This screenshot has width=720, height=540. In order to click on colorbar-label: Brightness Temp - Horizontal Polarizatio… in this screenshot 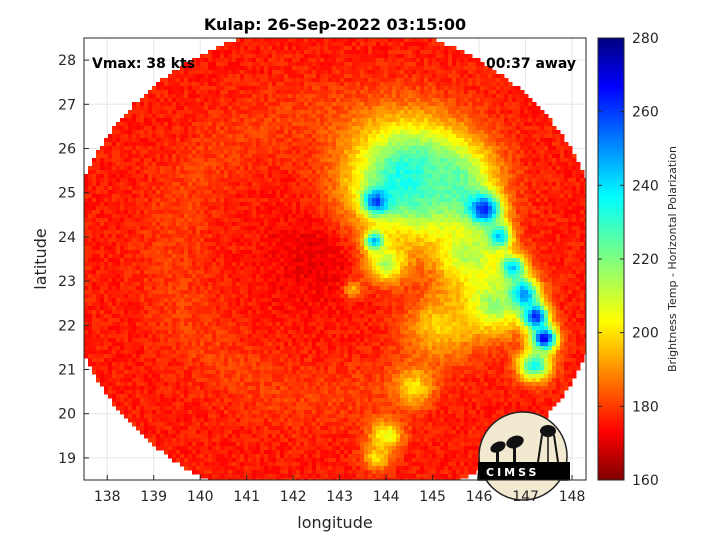, I will do `click(672, 259)`.